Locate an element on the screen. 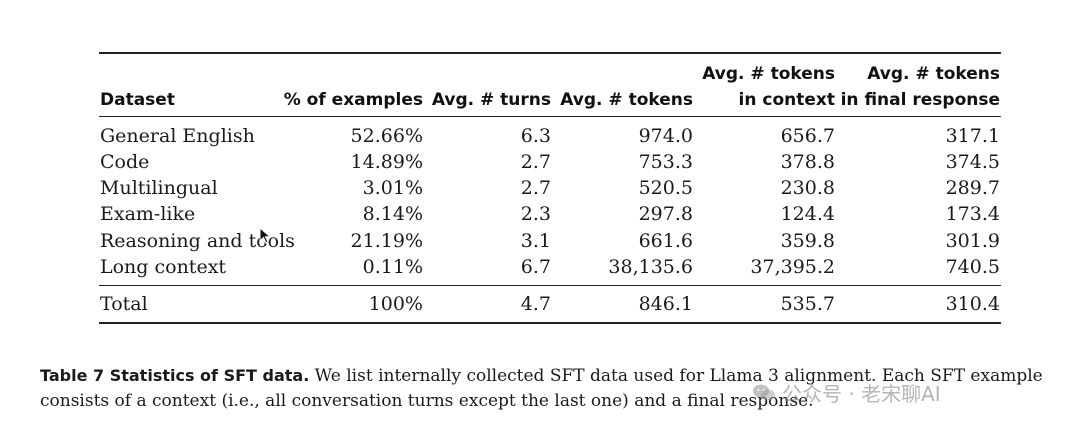  mouse-pointer-icon is located at coordinates (266, 235).